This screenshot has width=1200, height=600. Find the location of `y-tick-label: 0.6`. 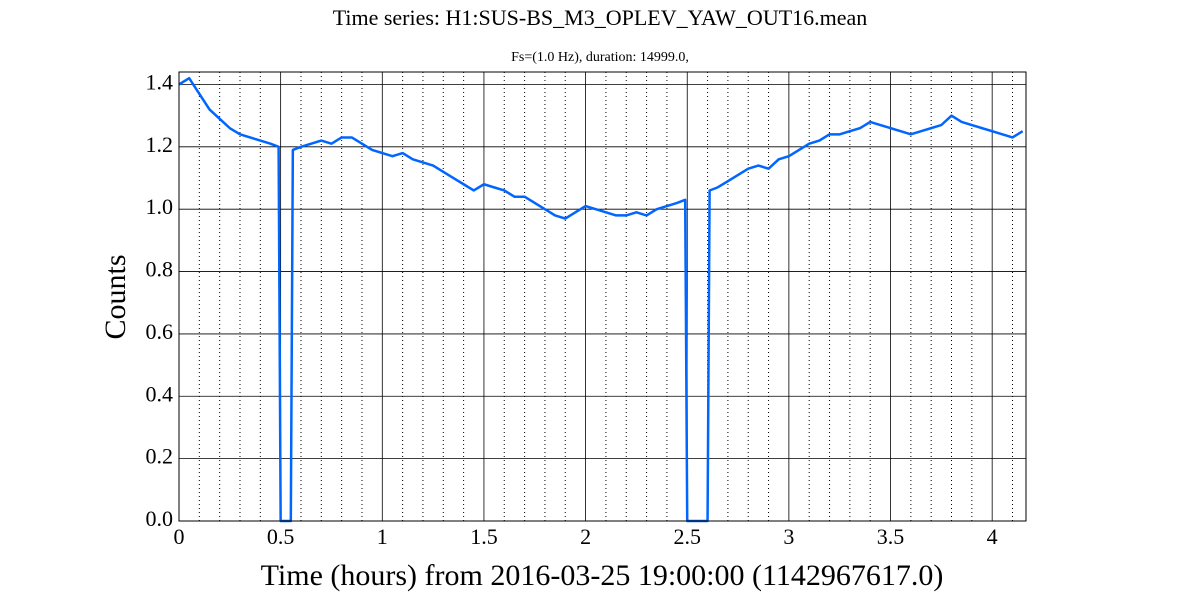

y-tick-label: 0.6 is located at coordinates (160, 331).